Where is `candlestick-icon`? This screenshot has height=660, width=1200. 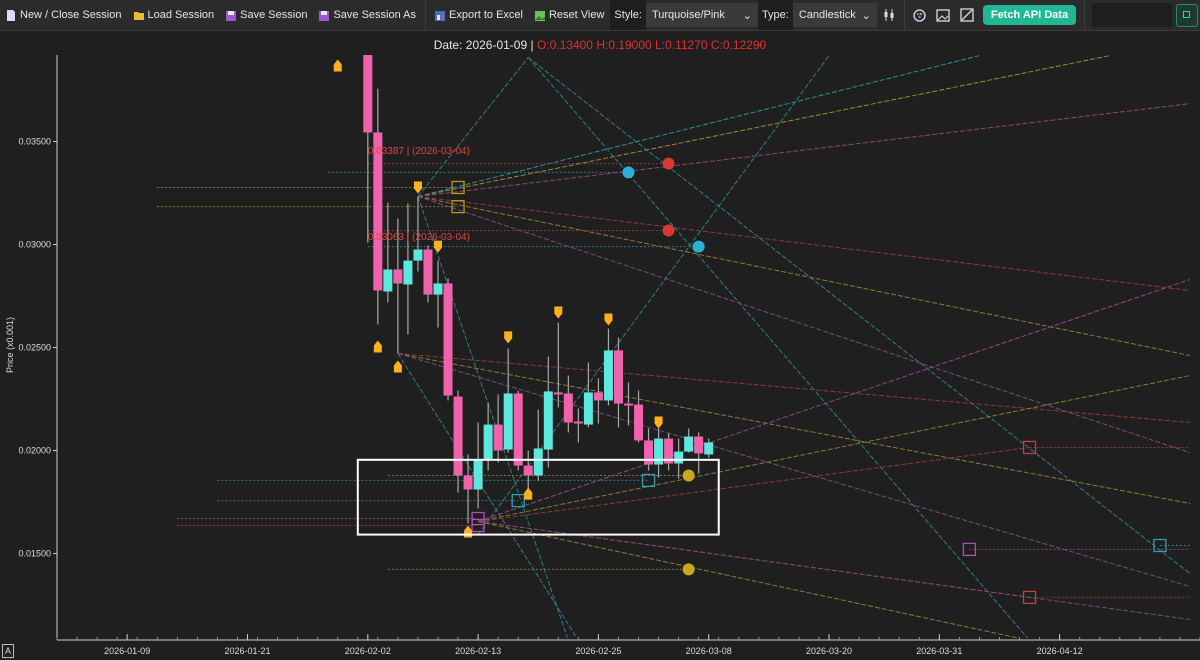 candlestick-icon is located at coordinates (889, 15).